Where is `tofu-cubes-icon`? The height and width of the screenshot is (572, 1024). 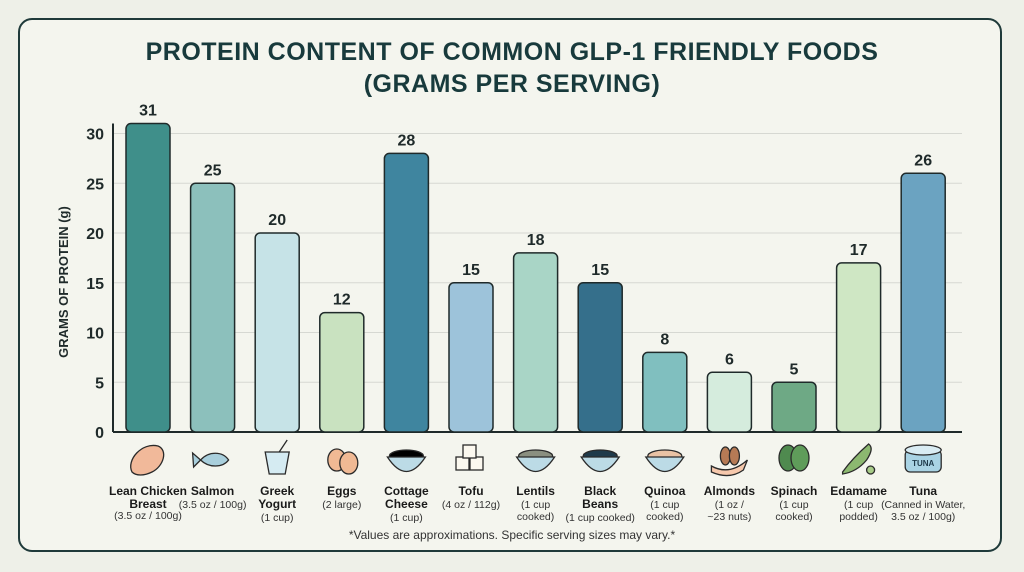 tofu-cubes-icon is located at coordinates (469, 457).